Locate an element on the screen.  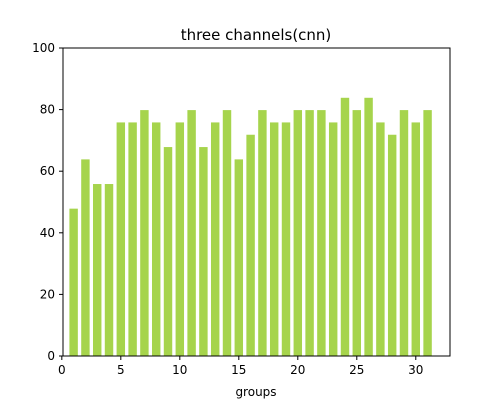
y-tick-label: 0 is located at coordinates (51, 356).